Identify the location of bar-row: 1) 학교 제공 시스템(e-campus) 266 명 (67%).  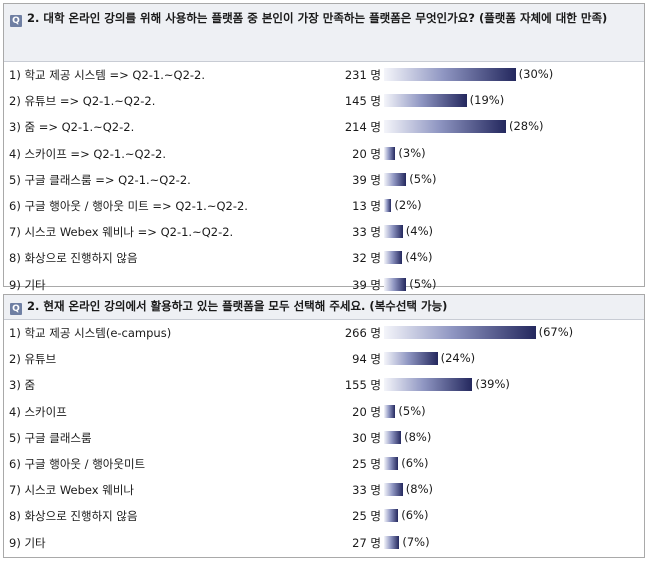
(324, 334).